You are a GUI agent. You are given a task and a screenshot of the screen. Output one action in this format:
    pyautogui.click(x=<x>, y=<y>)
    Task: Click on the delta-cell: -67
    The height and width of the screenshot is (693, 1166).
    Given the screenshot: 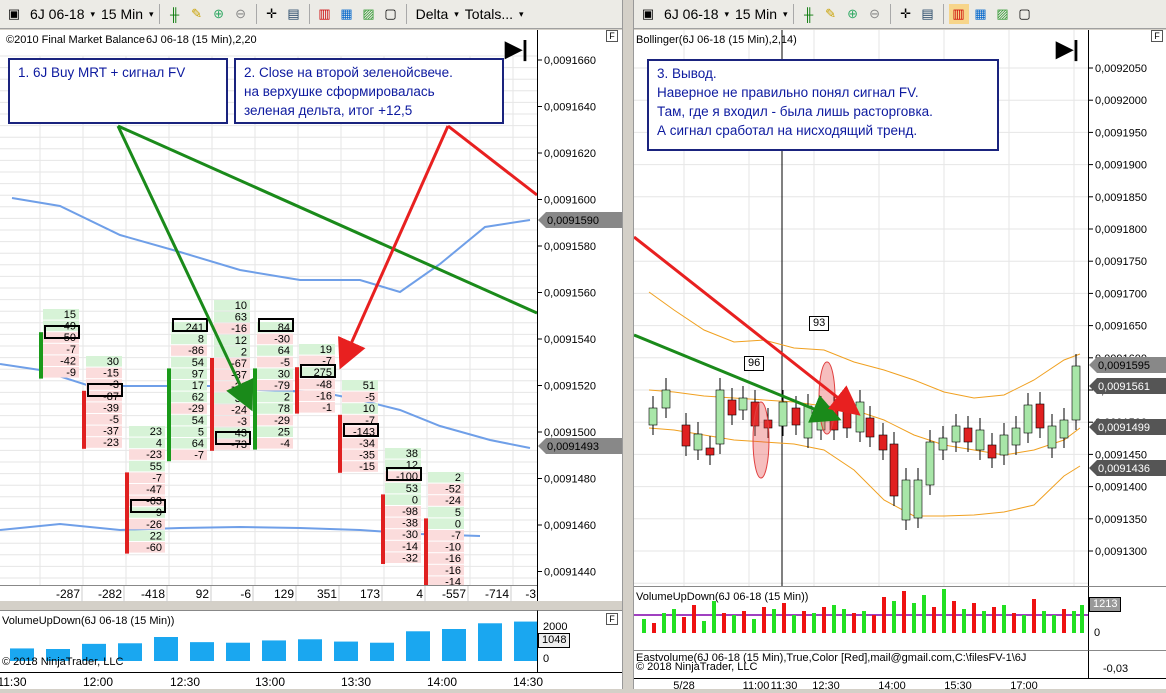 What is the action you would take?
    pyautogui.click(x=239, y=364)
    